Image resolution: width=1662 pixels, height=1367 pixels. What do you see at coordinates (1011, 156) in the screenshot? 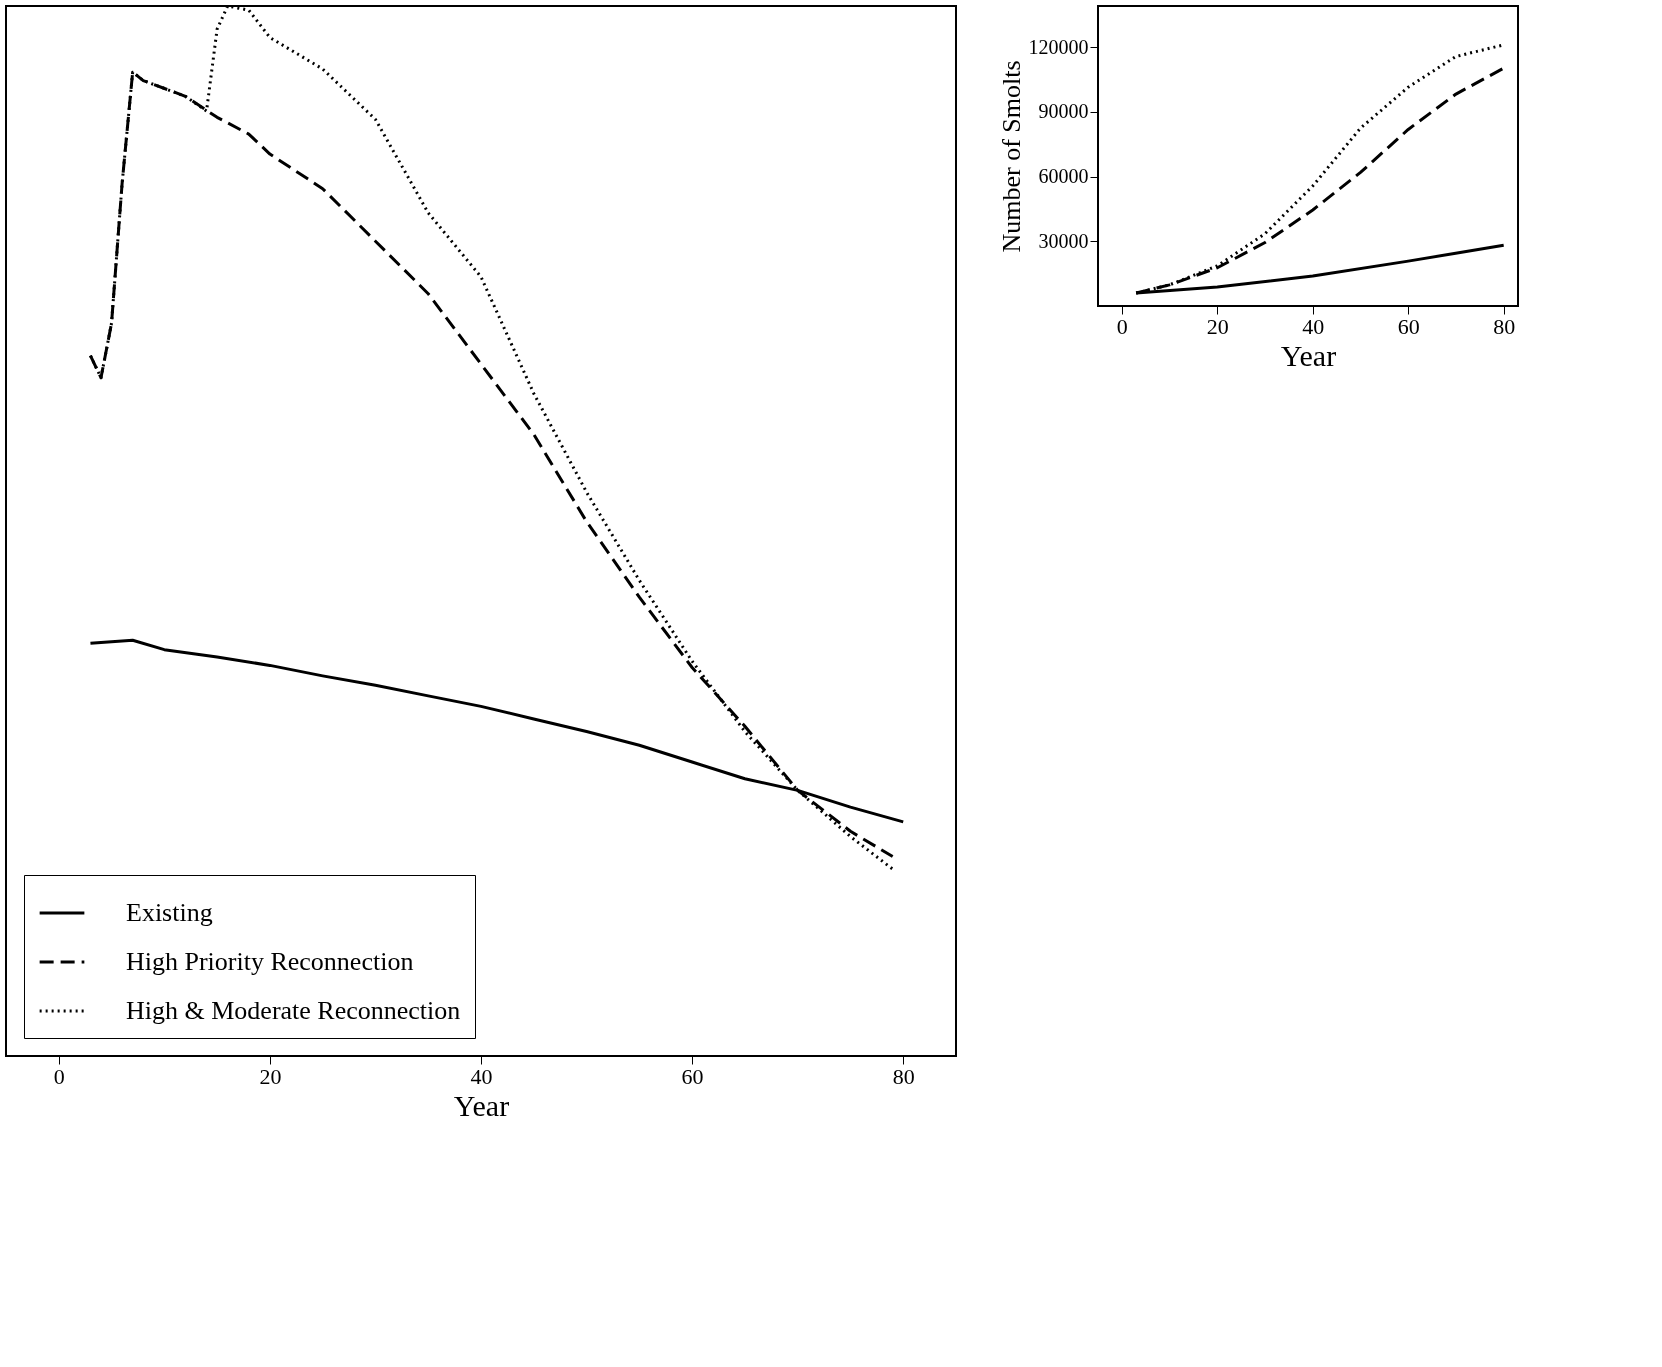
I see `y-axis-title: Number of Smolts` at bounding box center [1011, 156].